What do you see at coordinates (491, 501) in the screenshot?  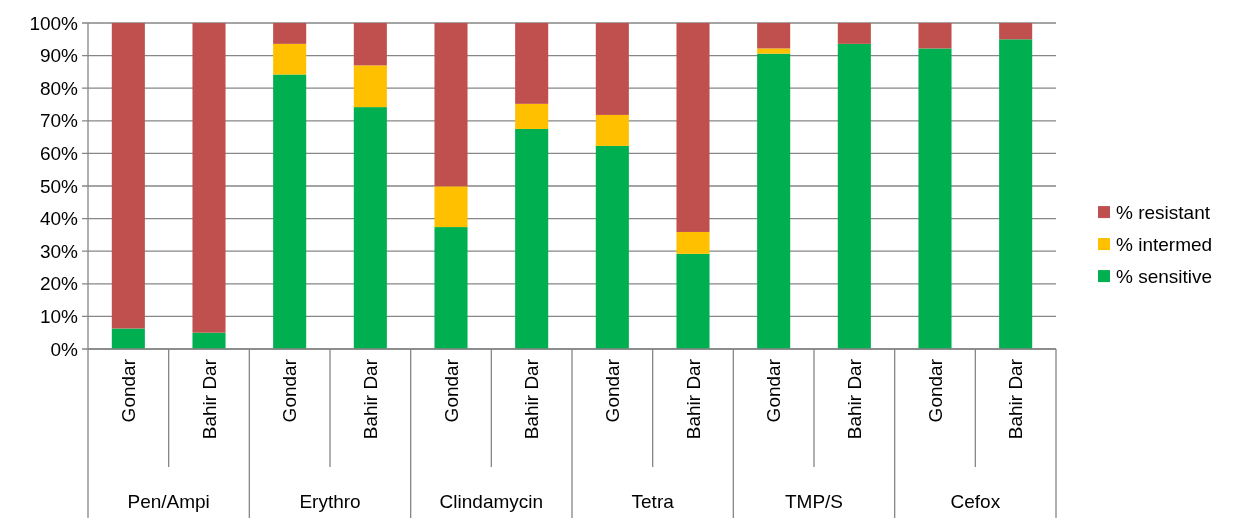 I see `text: Clindamycin` at bounding box center [491, 501].